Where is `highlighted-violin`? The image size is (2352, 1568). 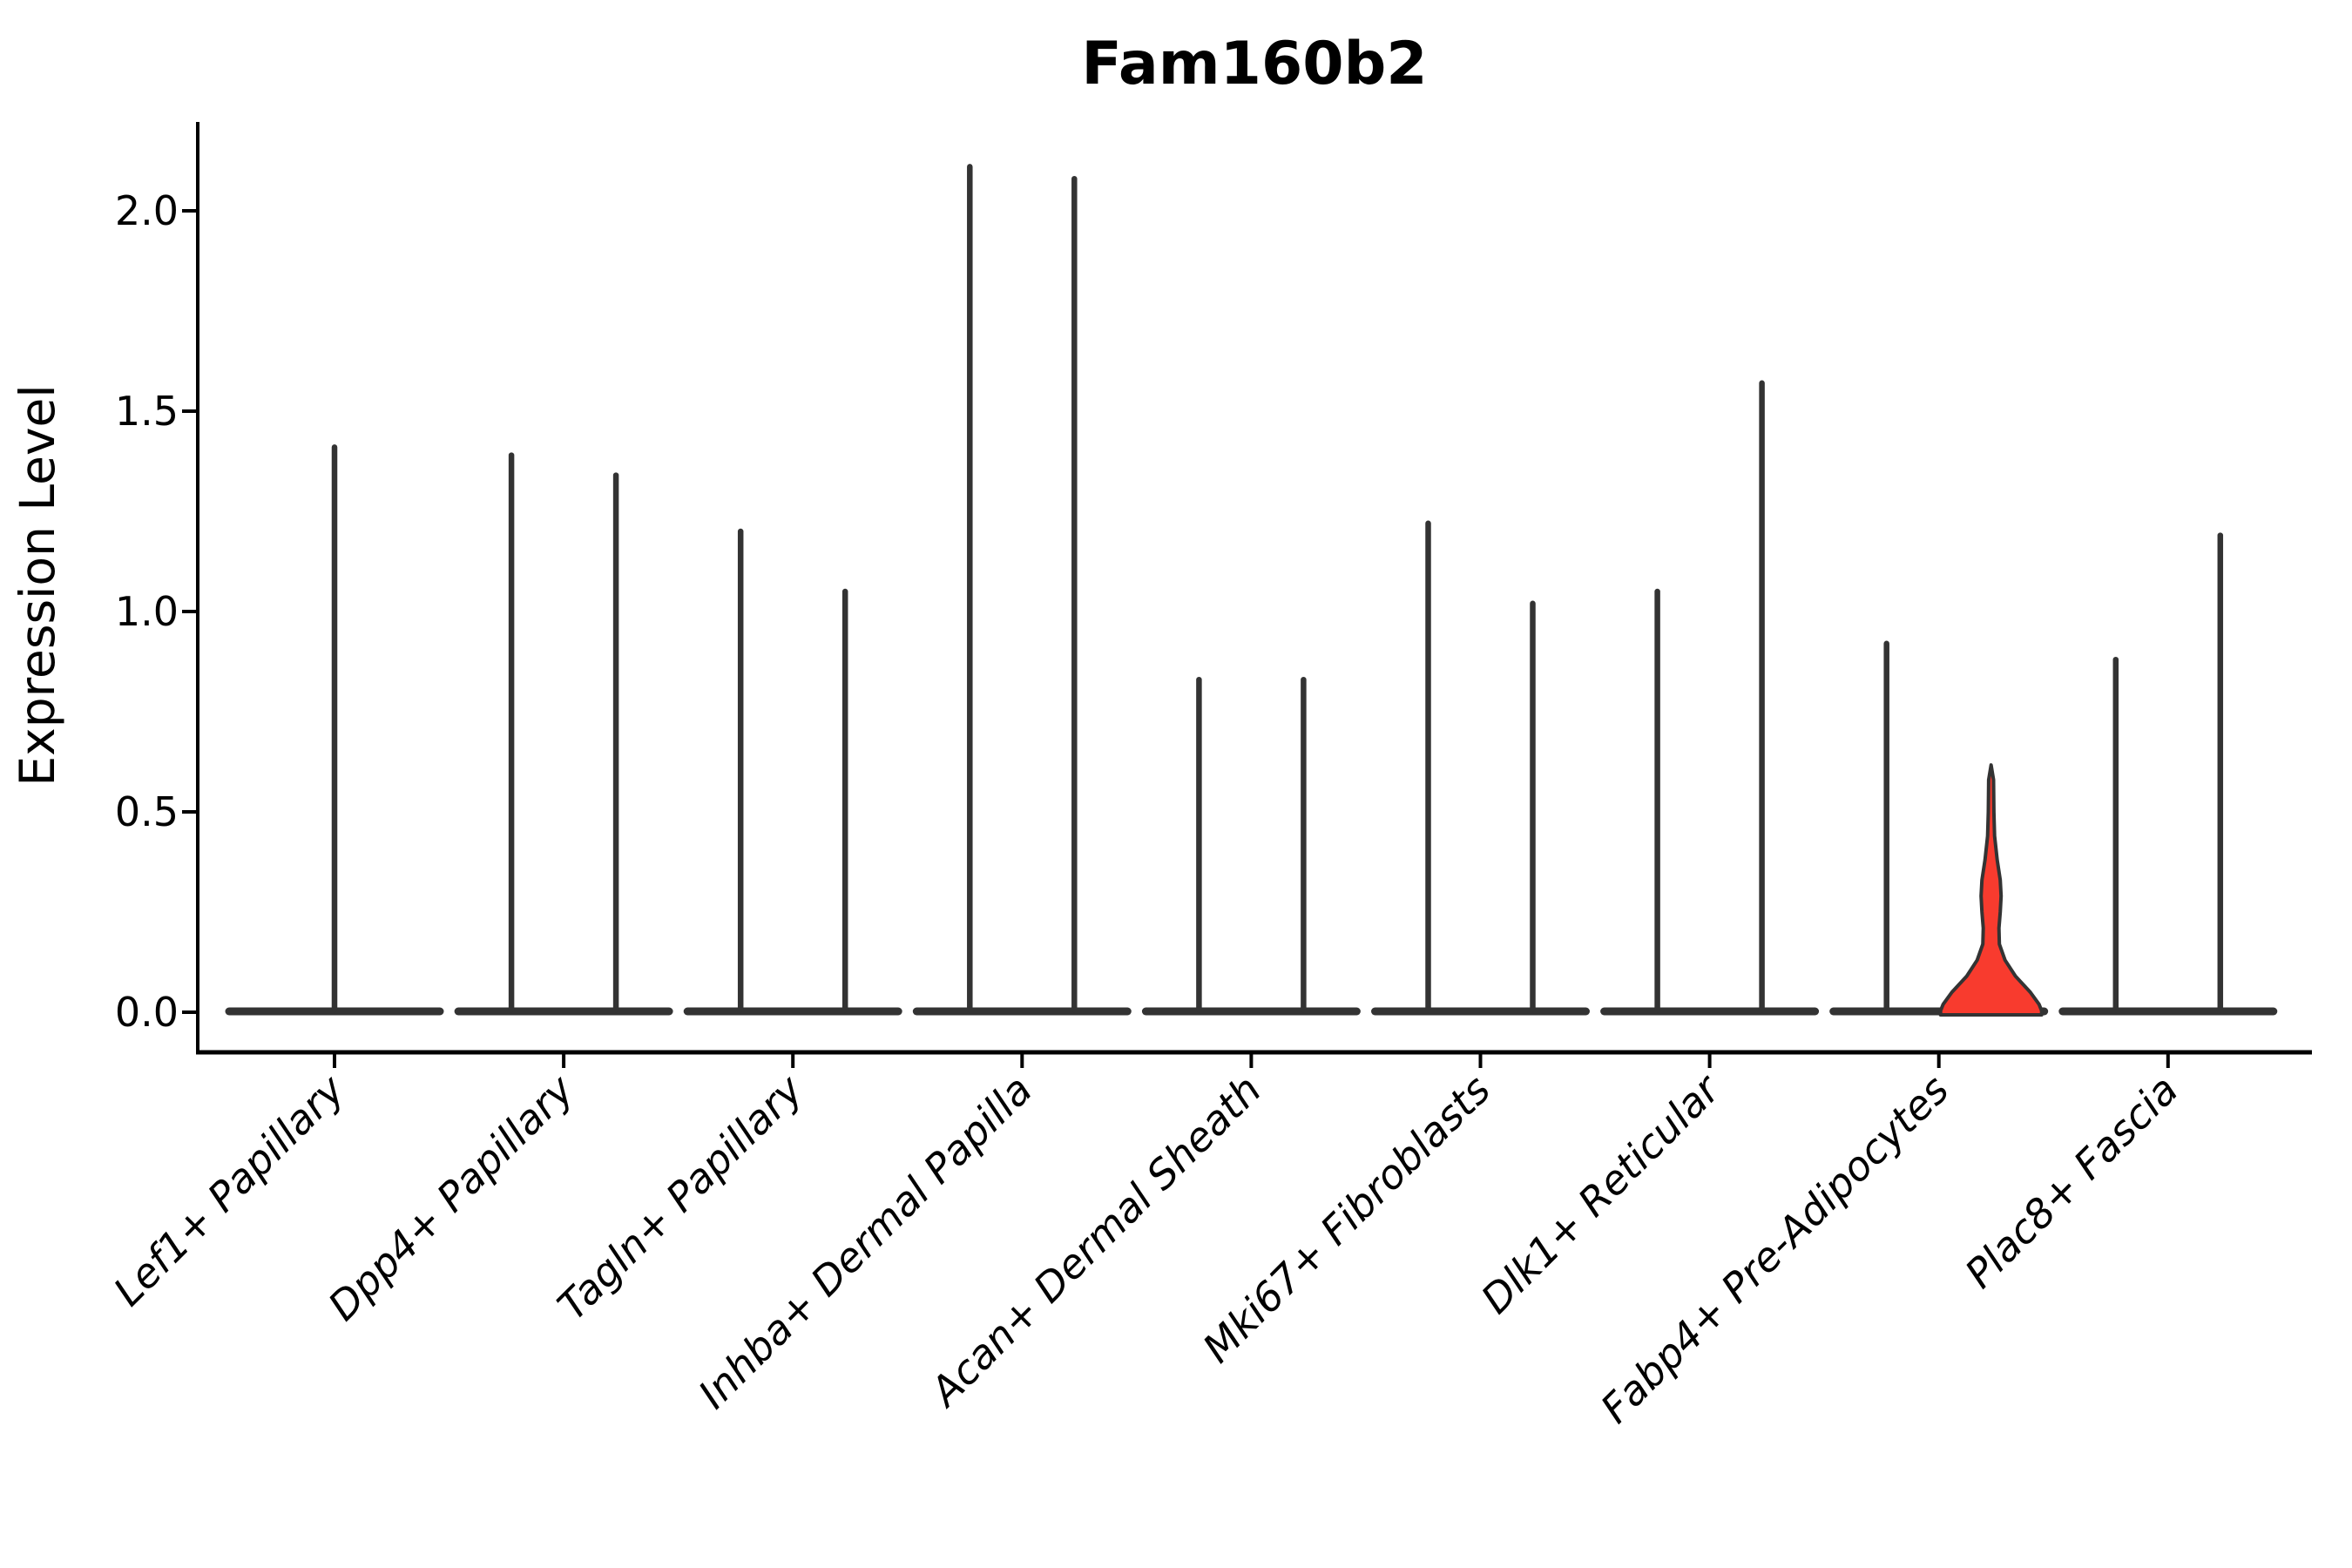 highlighted-violin is located at coordinates (1991, 890).